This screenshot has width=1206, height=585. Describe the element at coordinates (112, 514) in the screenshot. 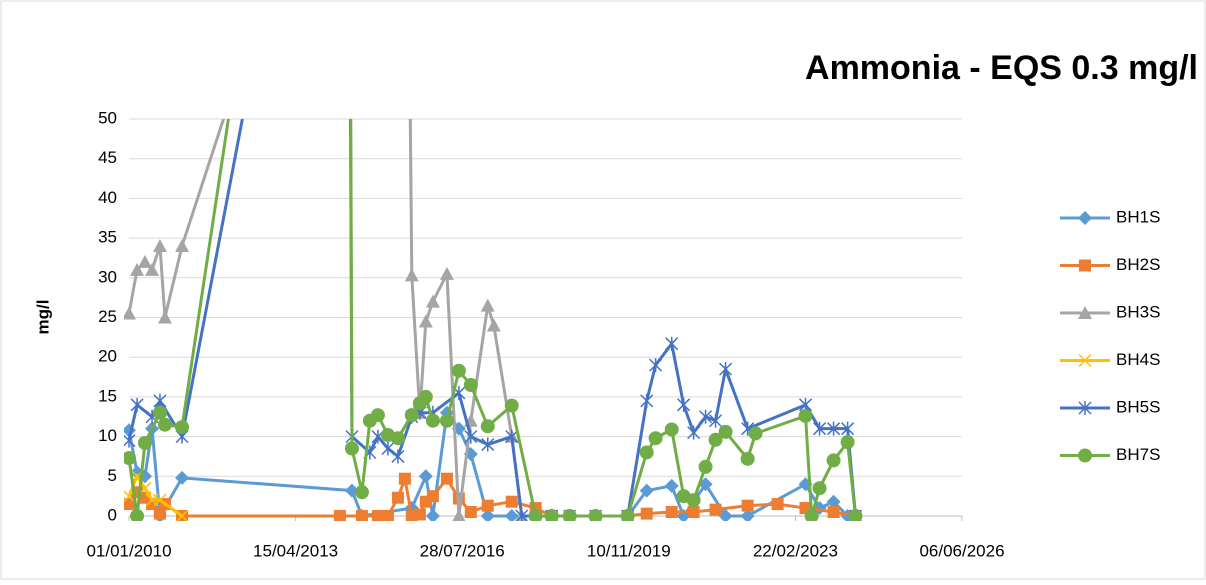

I see `y-tick-label: 0` at that location.